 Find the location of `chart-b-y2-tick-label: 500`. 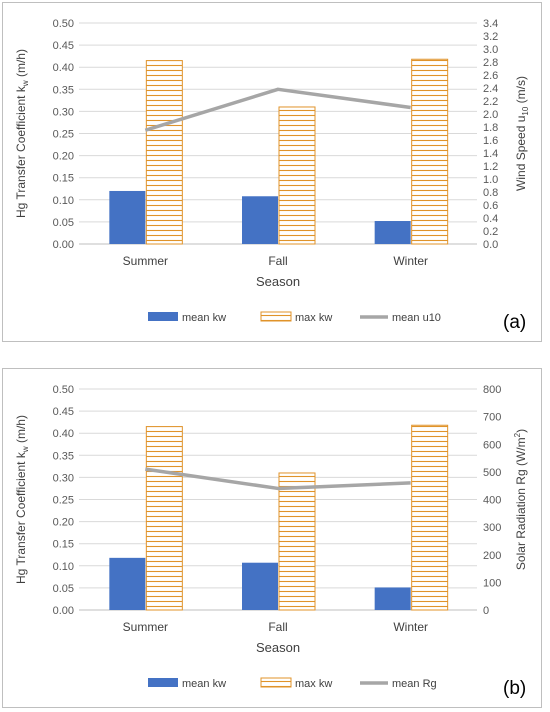

chart-b-y2-tick-label: 500 is located at coordinates (492, 473).